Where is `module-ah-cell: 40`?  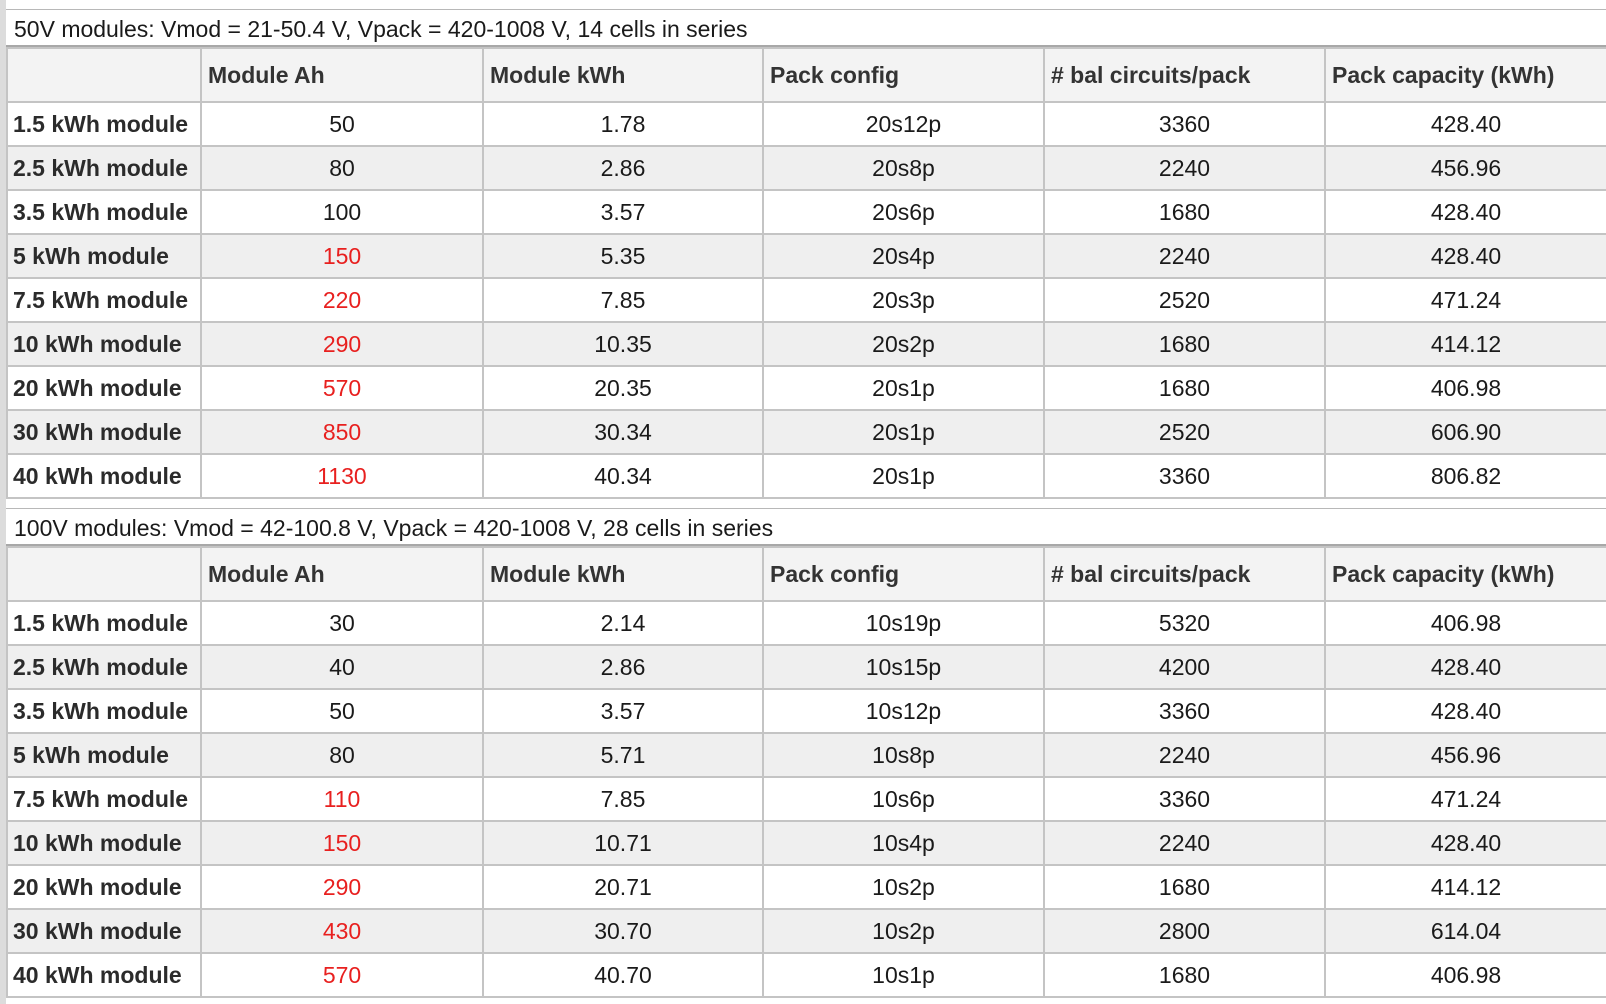
module-ah-cell: 40 is located at coordinates (342, 667).